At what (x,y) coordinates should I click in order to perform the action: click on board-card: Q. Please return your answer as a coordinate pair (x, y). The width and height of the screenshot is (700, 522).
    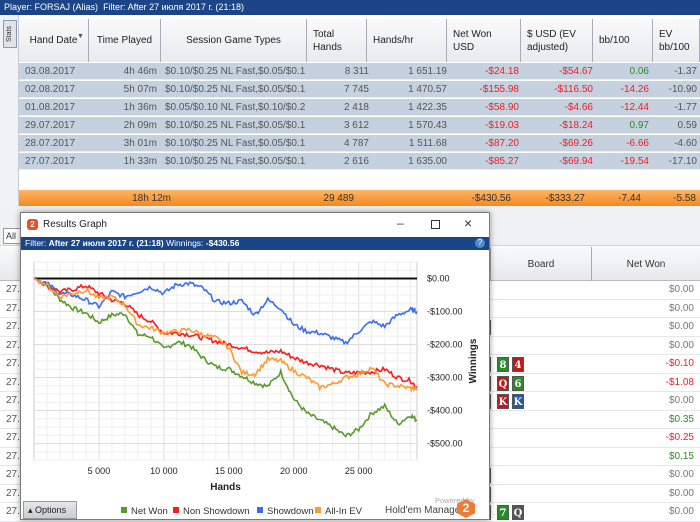
    Looking at the image, I should click on (503, 383).